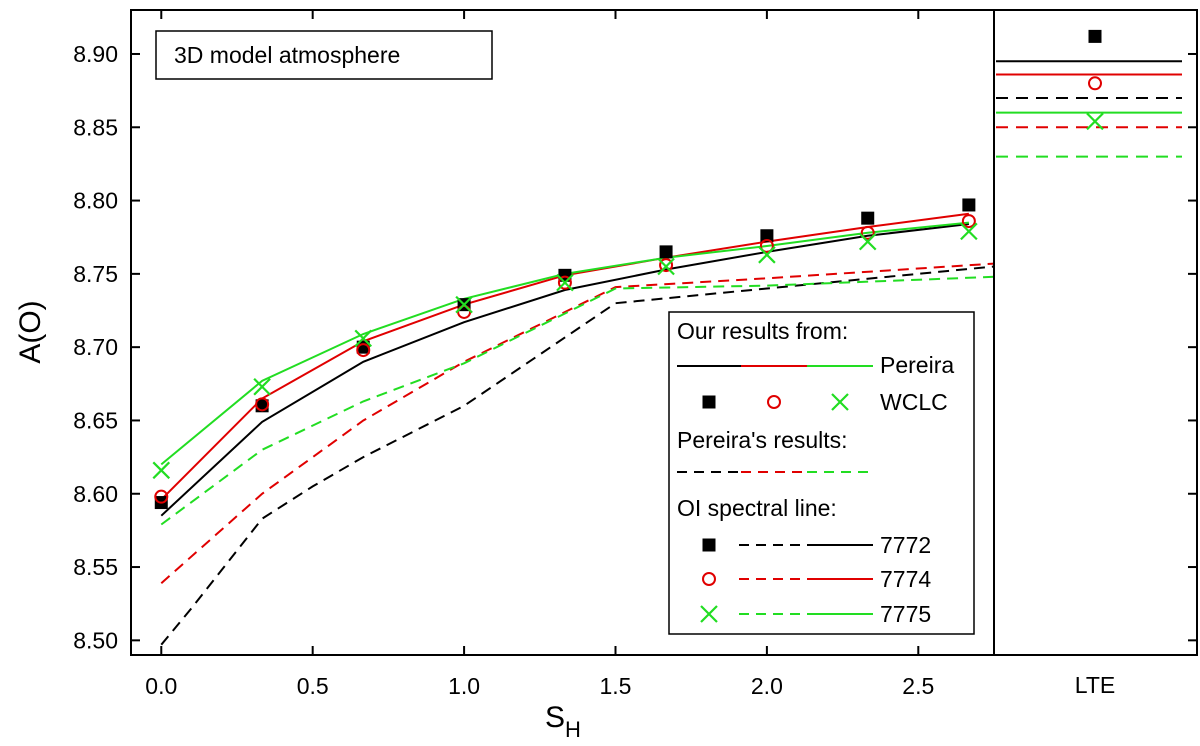  Describe the element at coordinates (762, 440) in the screenshot. I see `legend-heading-pereira-results: Pereira's results:` at that location.